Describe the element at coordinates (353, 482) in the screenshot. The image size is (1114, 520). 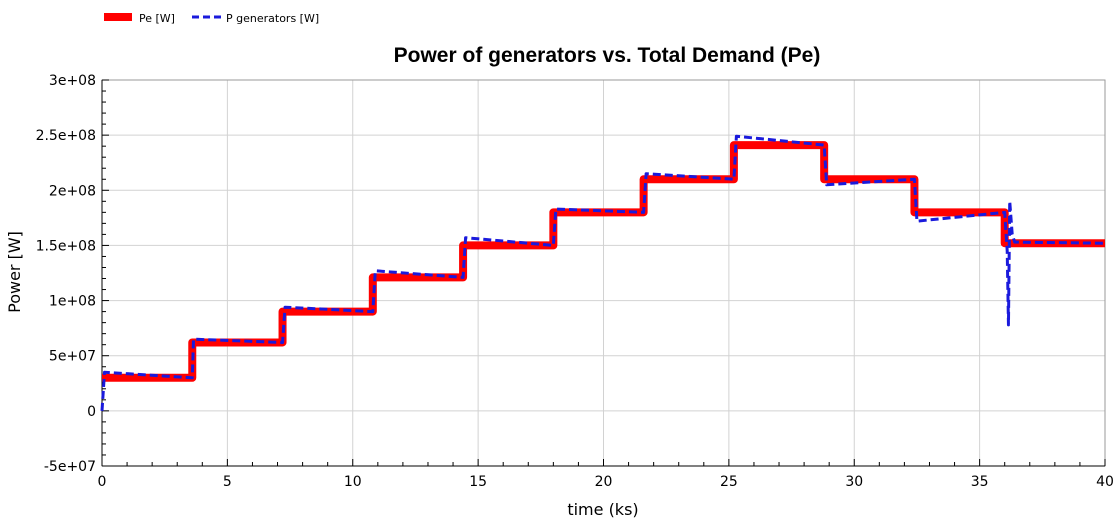
I see `x-tick-label: 10` at that location.